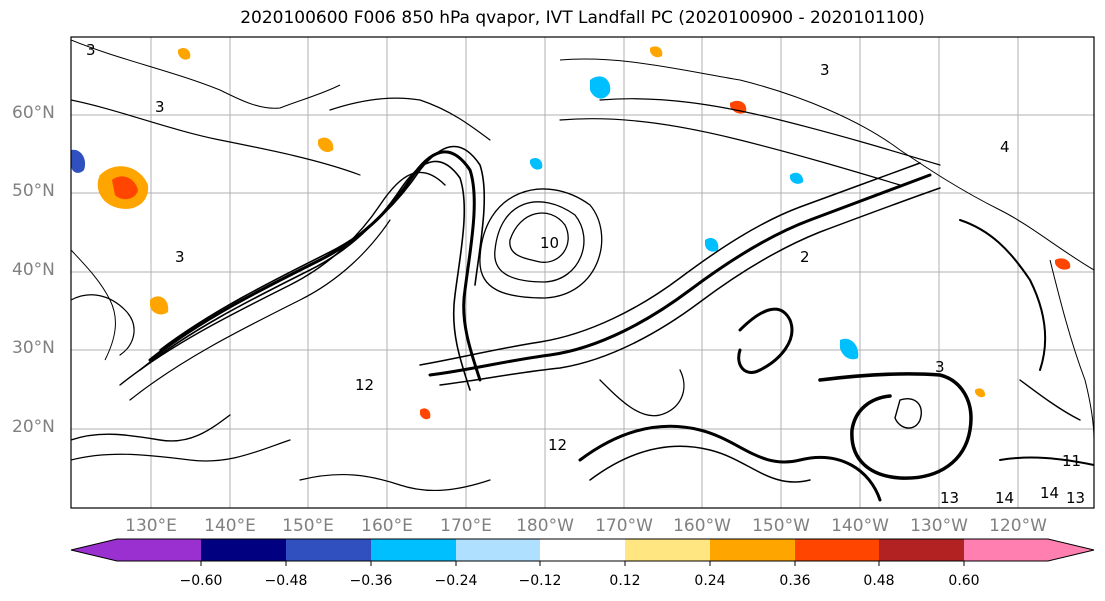 The width and height of the screenshot is (1105, 601). What do you see at coordinates (230, 526) in the screenshot?
I see `longitude-label: 140°E` at bounding box center [230, 526].